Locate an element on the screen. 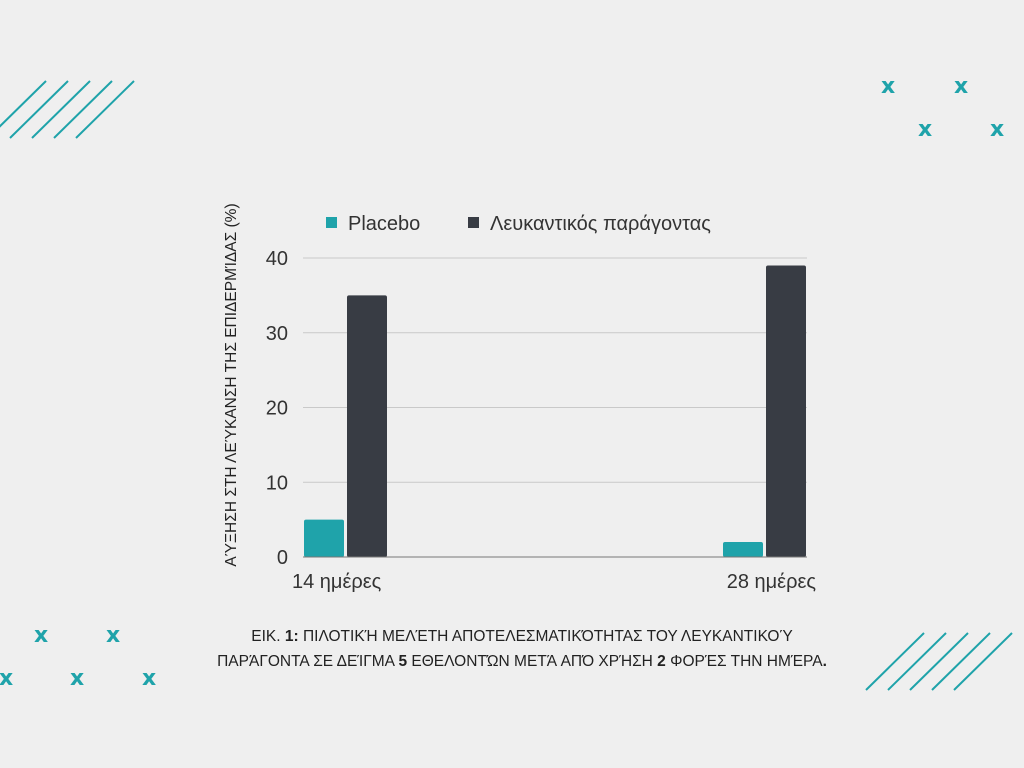 The width and height of the screenshot is (1024, 768). stripes-bottom-right is located at coordinates (939, 661).